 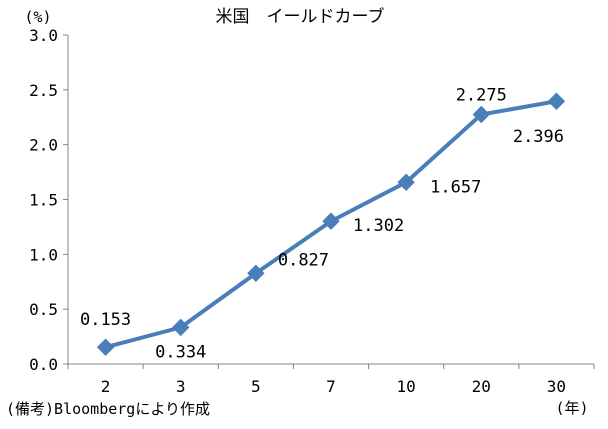 What do you see at coordinates (43, 200) in the screenshot?
I see `y-tick-label: 1.5` at bounding box center [43, 200].